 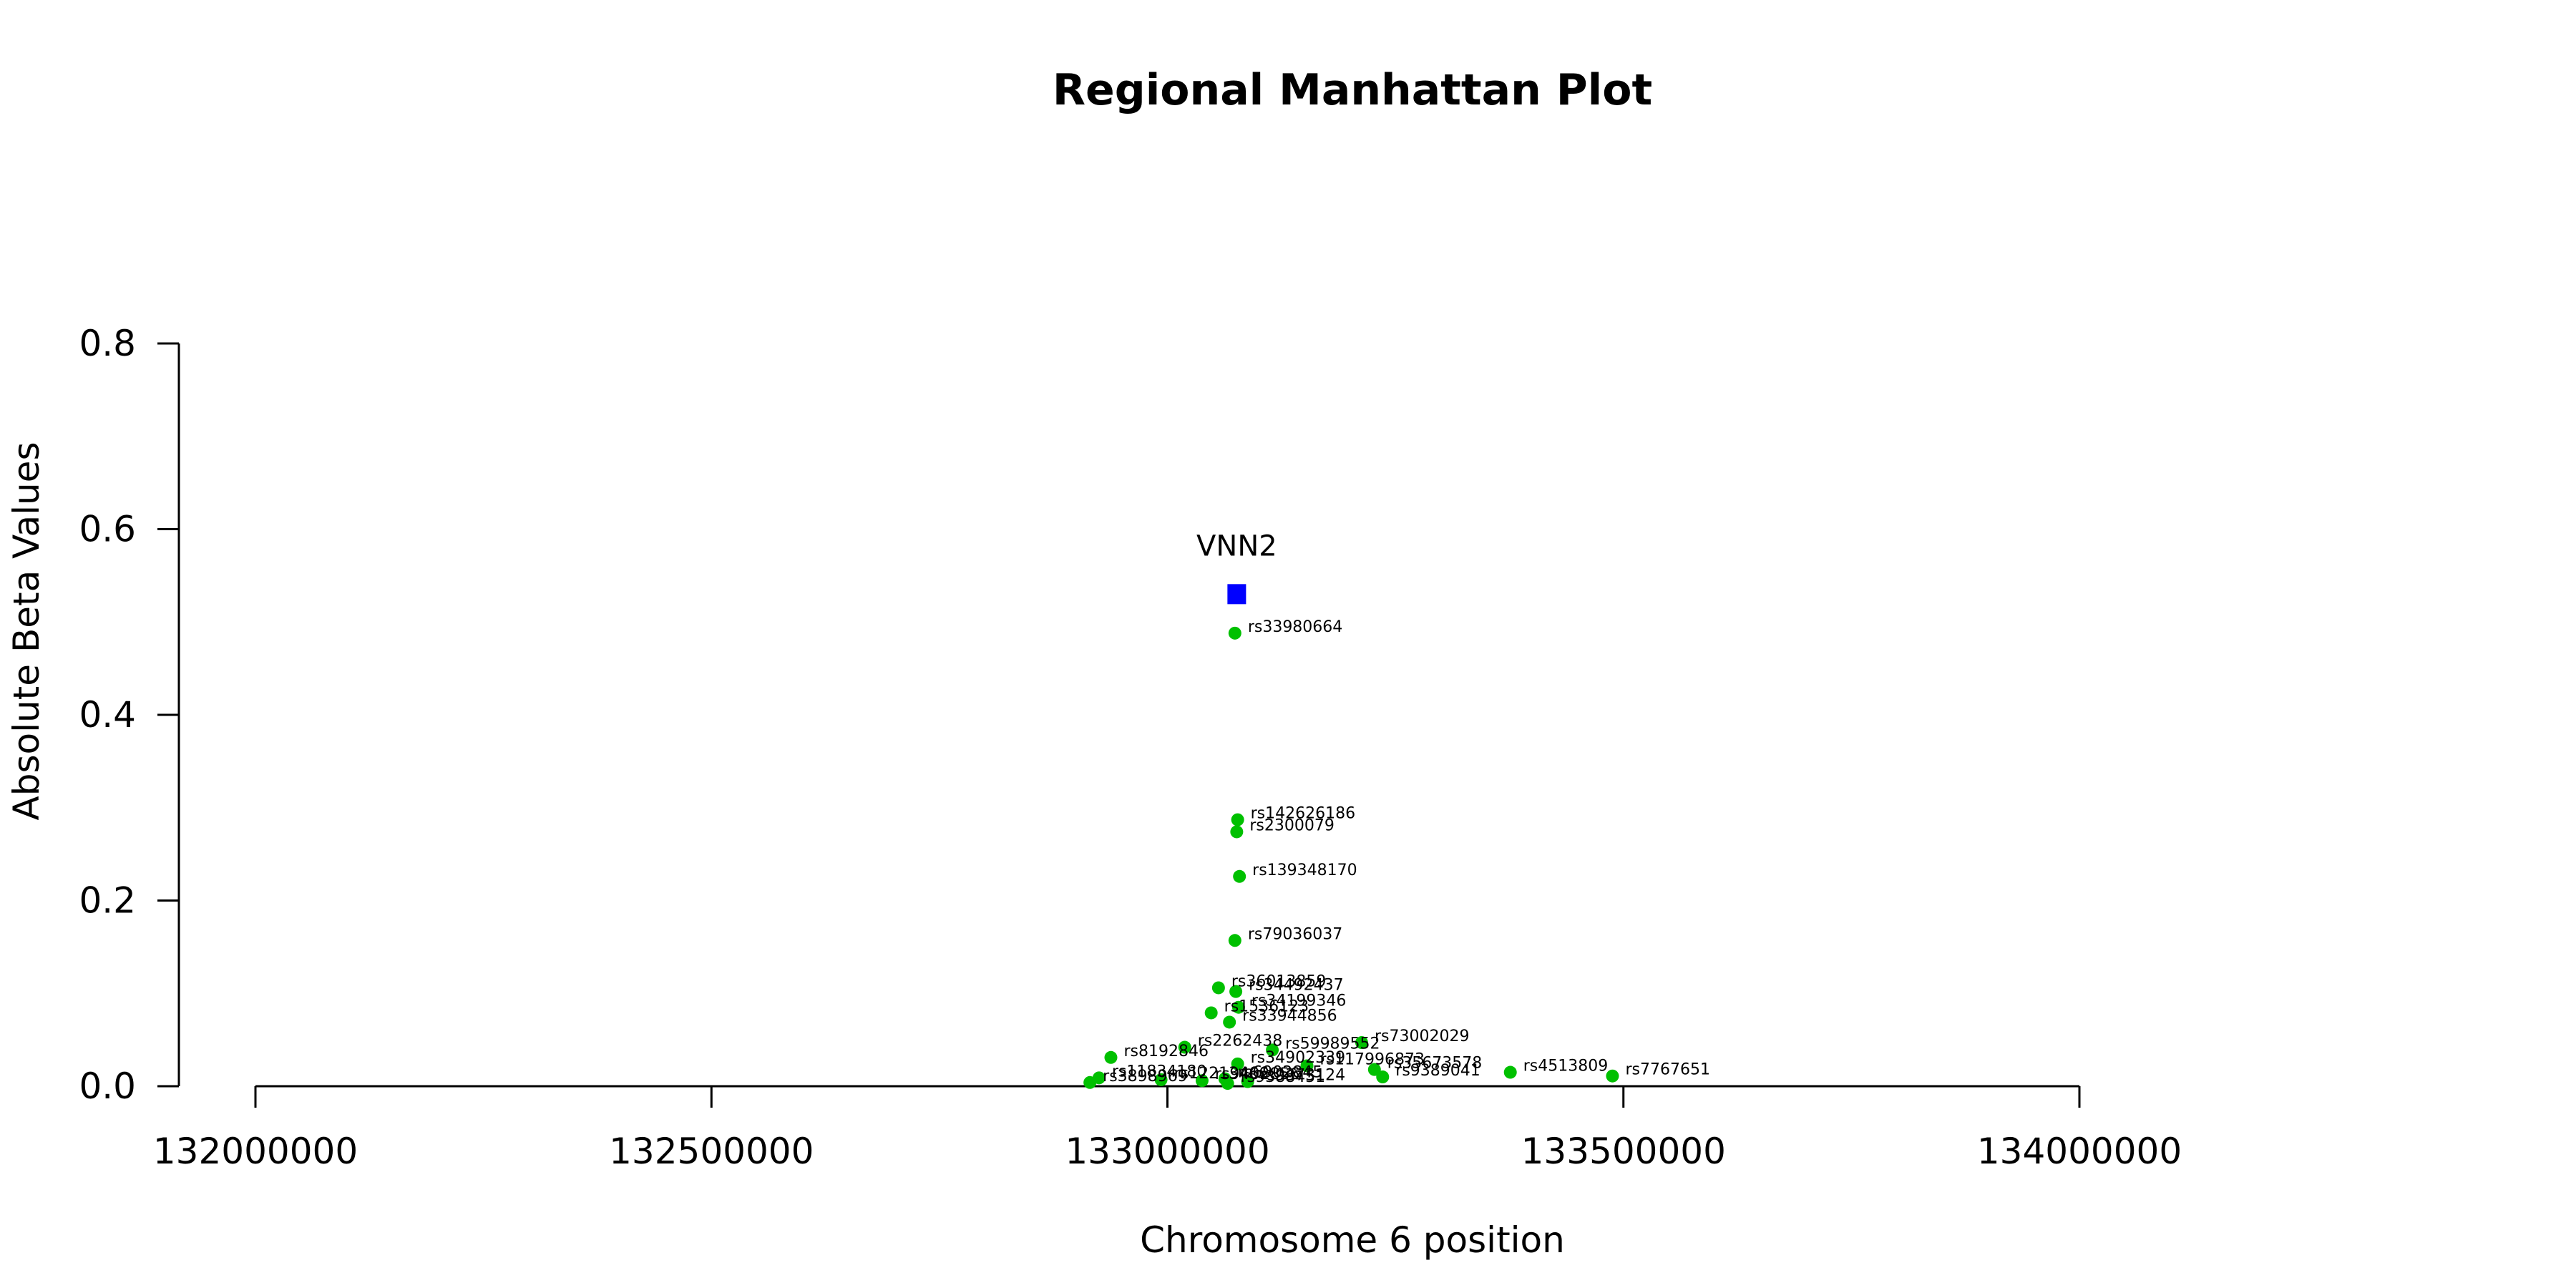 I want to click on snp-label: rs1536123, so click(x=1266, y=1006).